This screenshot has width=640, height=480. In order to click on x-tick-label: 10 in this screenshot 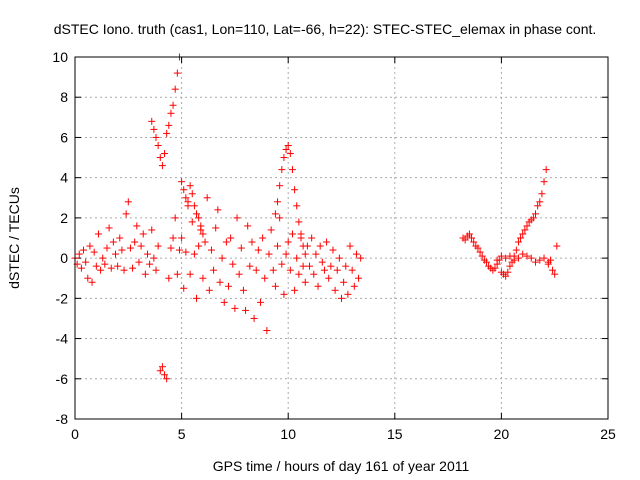, I will do `click(288, 434)`.